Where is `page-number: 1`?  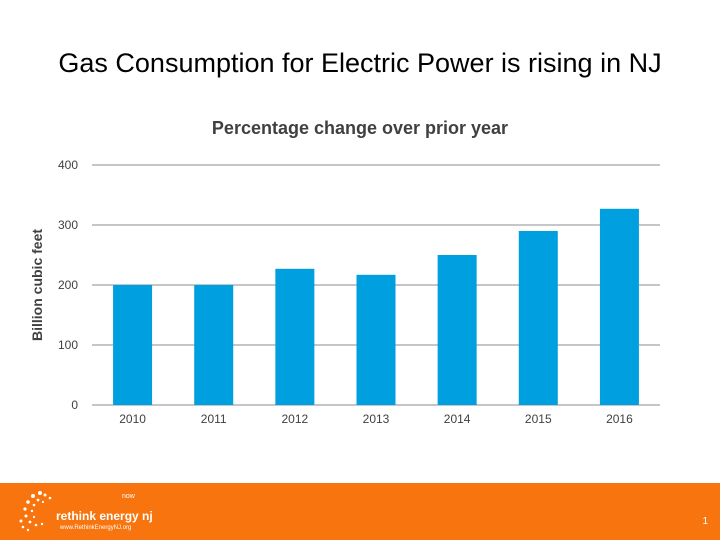
page-number: 1 is located at coordinates (705, 521).